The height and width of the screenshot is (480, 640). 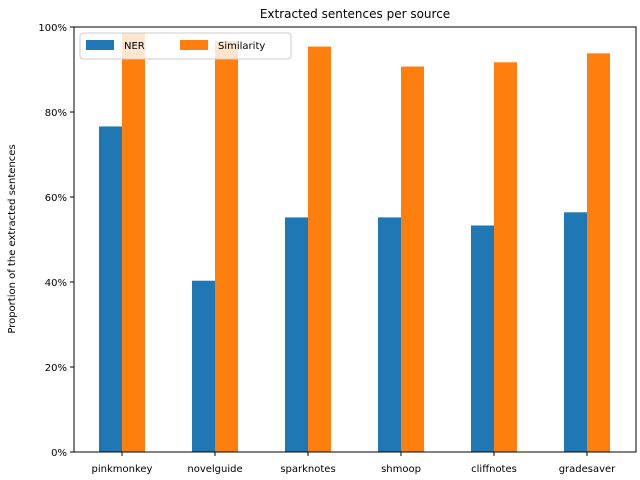 What do you see at coordinates (355, 14) in the screenshot?
I see `chart-title: Extracted sentences per source` at bounding box center [355, 14].